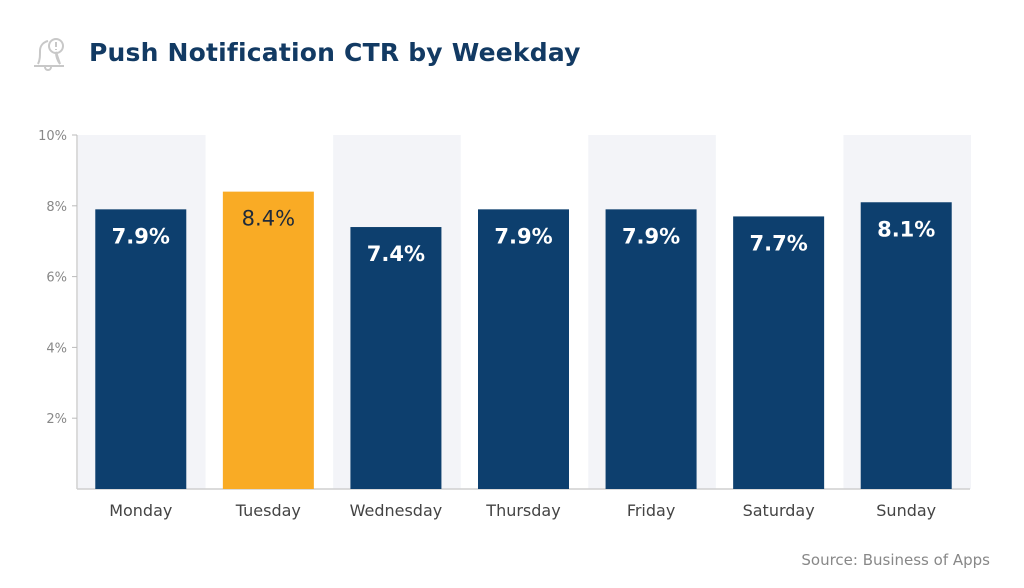  What do you see at coordinates (906, 229) in the screenshot?
I see `data-label: 8.1%` at bounding box center [906, 229].